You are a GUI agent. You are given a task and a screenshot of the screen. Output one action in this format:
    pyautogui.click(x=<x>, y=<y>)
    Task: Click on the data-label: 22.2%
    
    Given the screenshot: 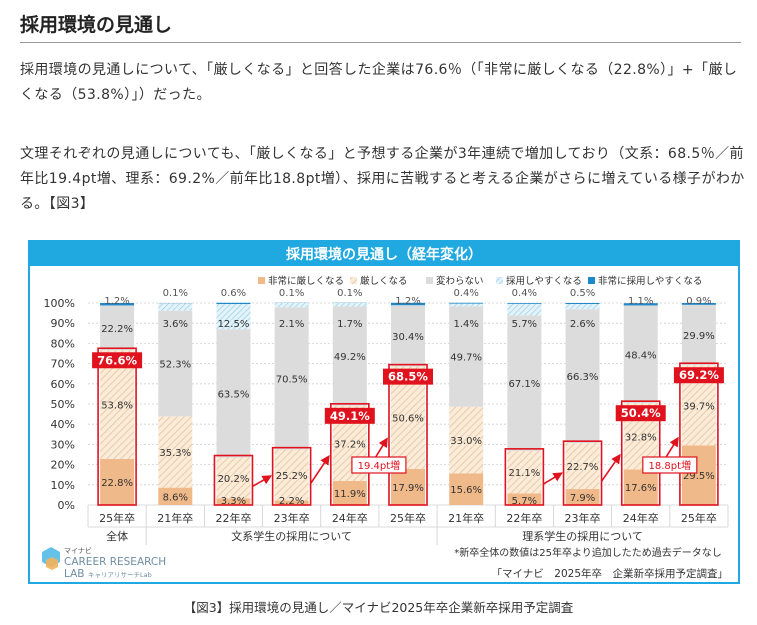 What is the action you would take?
    pyautogui.click(x=117, y=329)
    